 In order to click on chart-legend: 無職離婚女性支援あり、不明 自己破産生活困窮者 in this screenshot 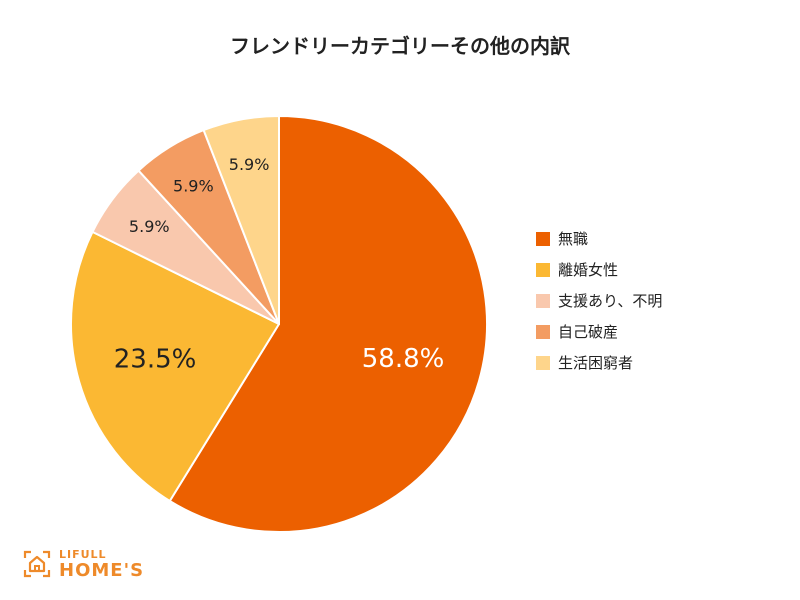, I will do `click(661, 305)`.